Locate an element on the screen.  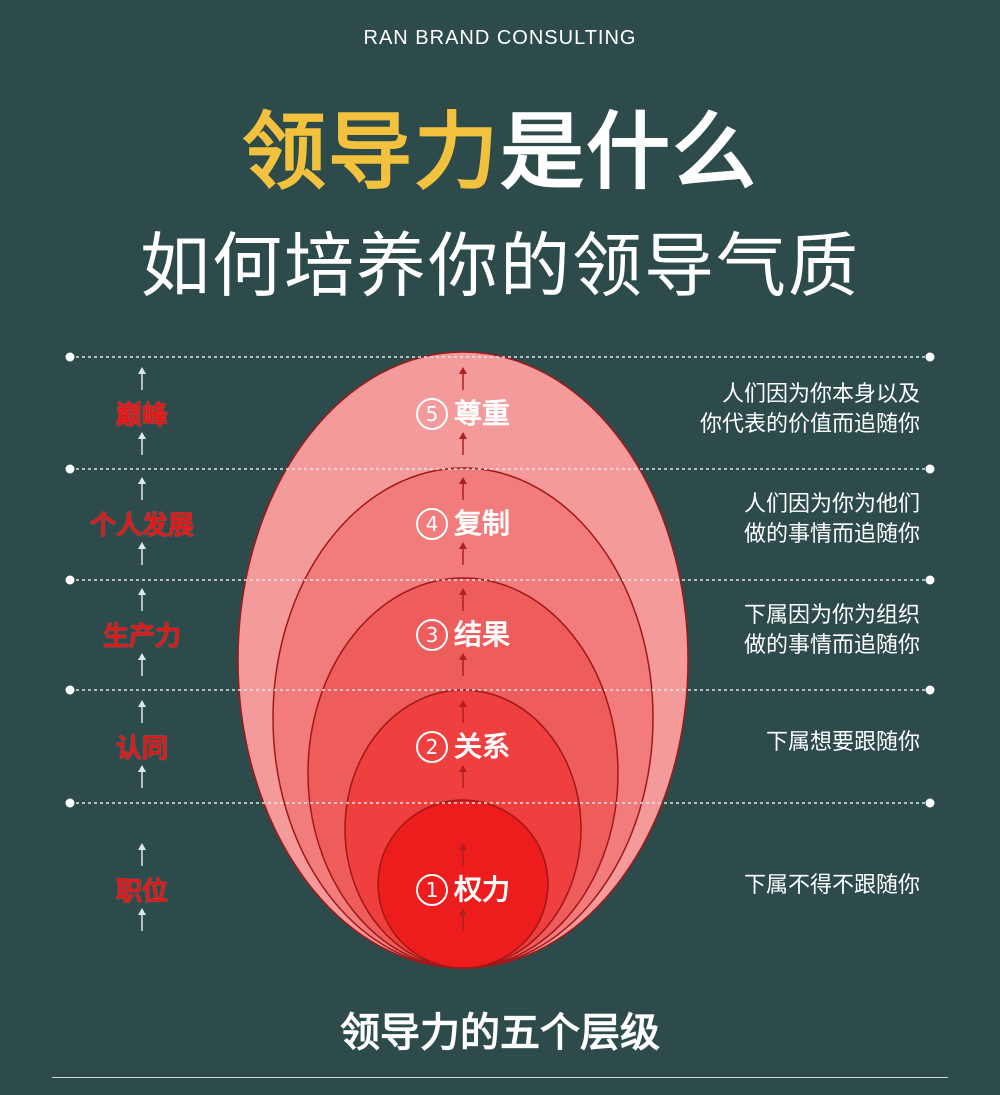
level-title: 结果 is located at coordinates (481, 634).